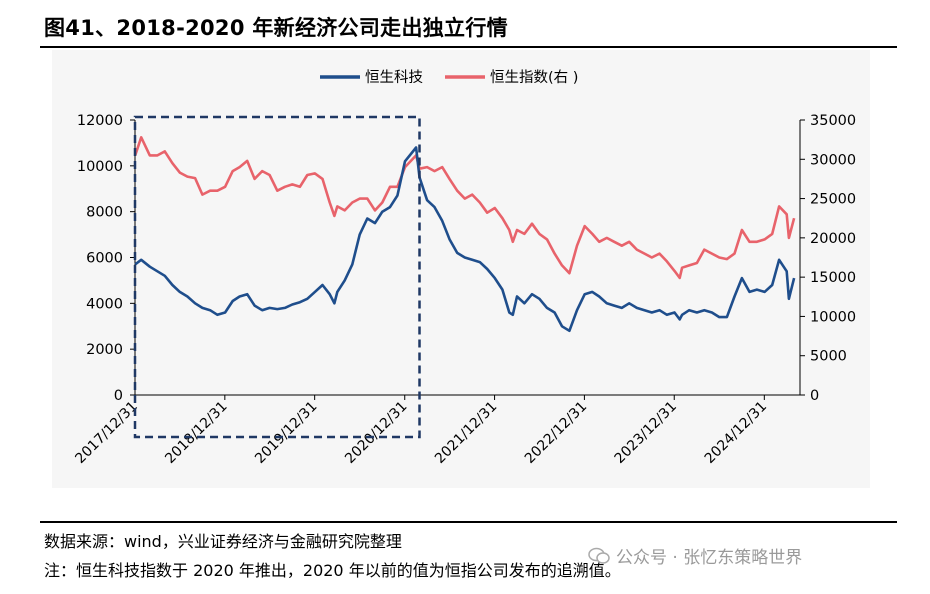 This screenshot has width=930, height=594. I want to click on left-tick-label: 8000, so click(104, 213).